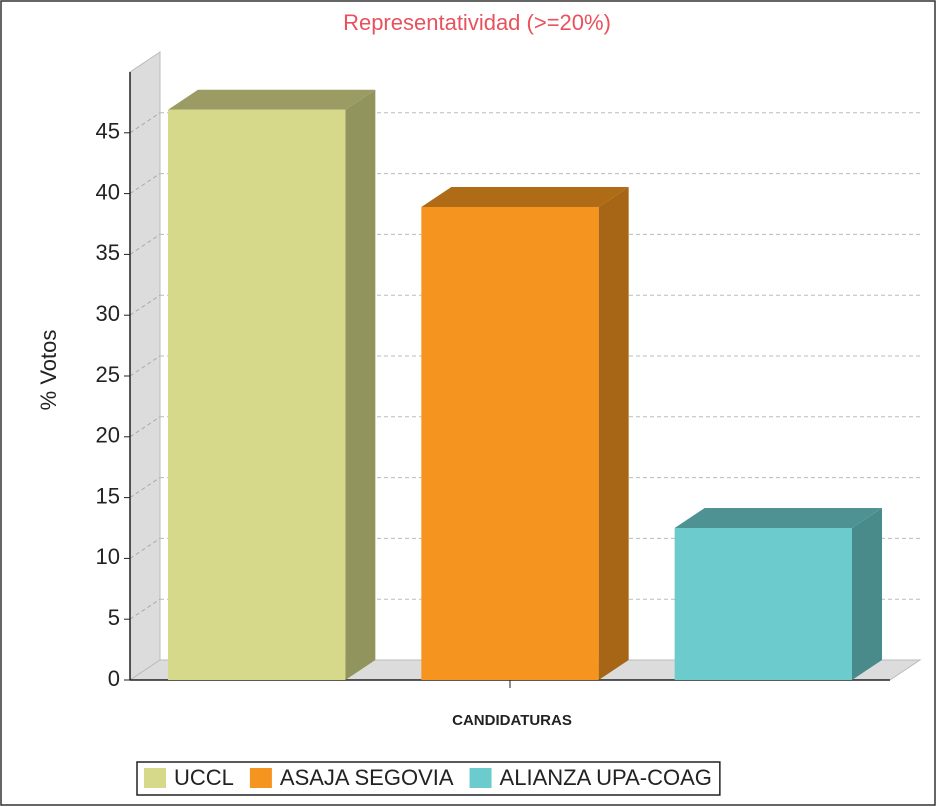  Describe the element at coordinates (48, 370) in the screenshot. I see `y-axis-label: % Votos` at that location.